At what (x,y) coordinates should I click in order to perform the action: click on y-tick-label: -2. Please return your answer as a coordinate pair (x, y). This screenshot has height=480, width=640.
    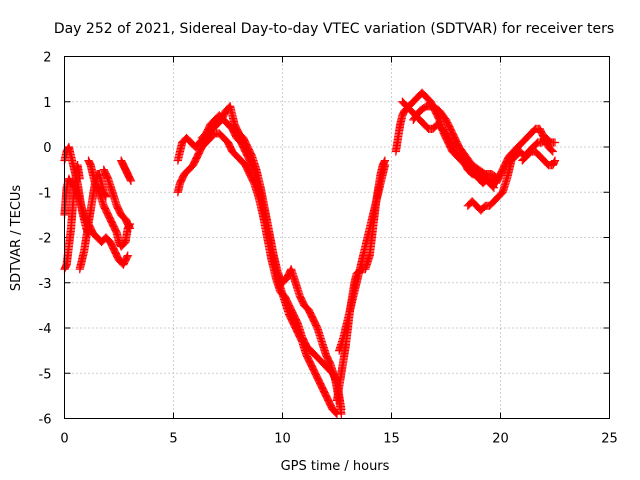
    Looking at the image, I should click on (45, 239).